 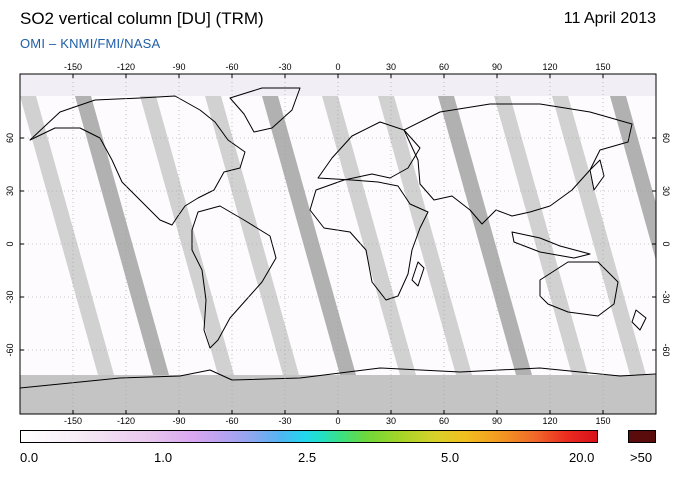 I want to click on bottom-lon-labels: -150 -120 -90 -60 -30 0 30 60 90 120 150, so click(x=337, y=420).